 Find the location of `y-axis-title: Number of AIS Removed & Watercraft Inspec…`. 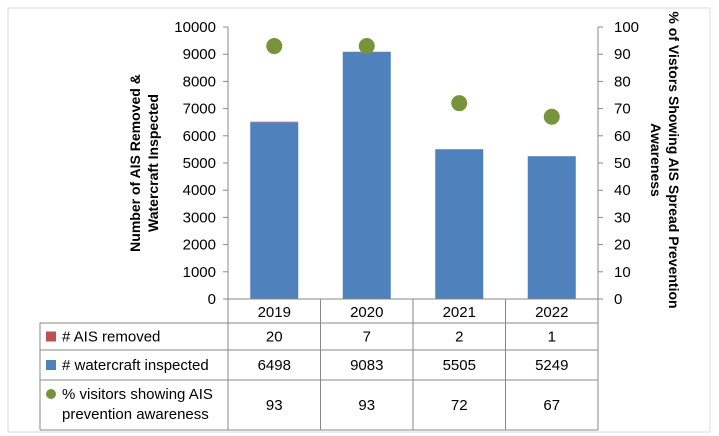

y-axis-title: Number of AIS Removed & Watercraft Inspec… is located at coordinates (144, 163).